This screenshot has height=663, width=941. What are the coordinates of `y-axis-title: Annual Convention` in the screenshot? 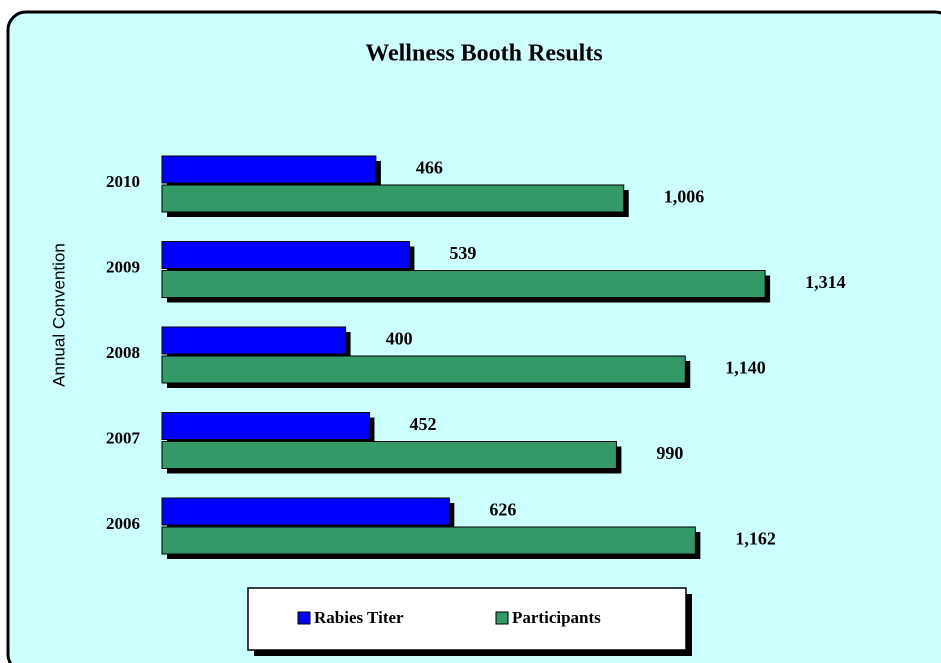 It's located at (58, 315).